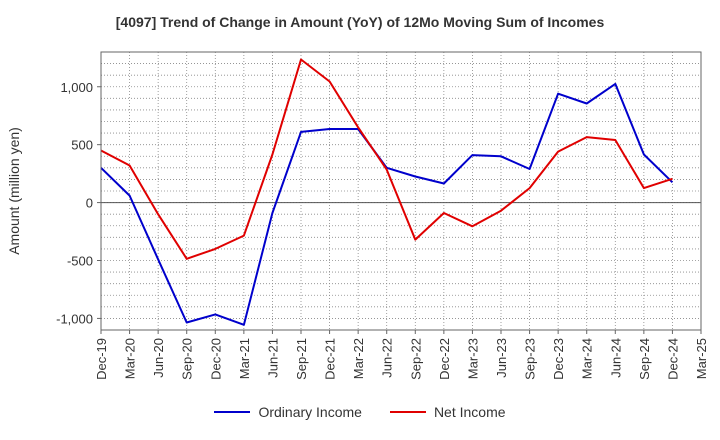  I want to click on x-tick-label: Mar-23, so click(472, 358).